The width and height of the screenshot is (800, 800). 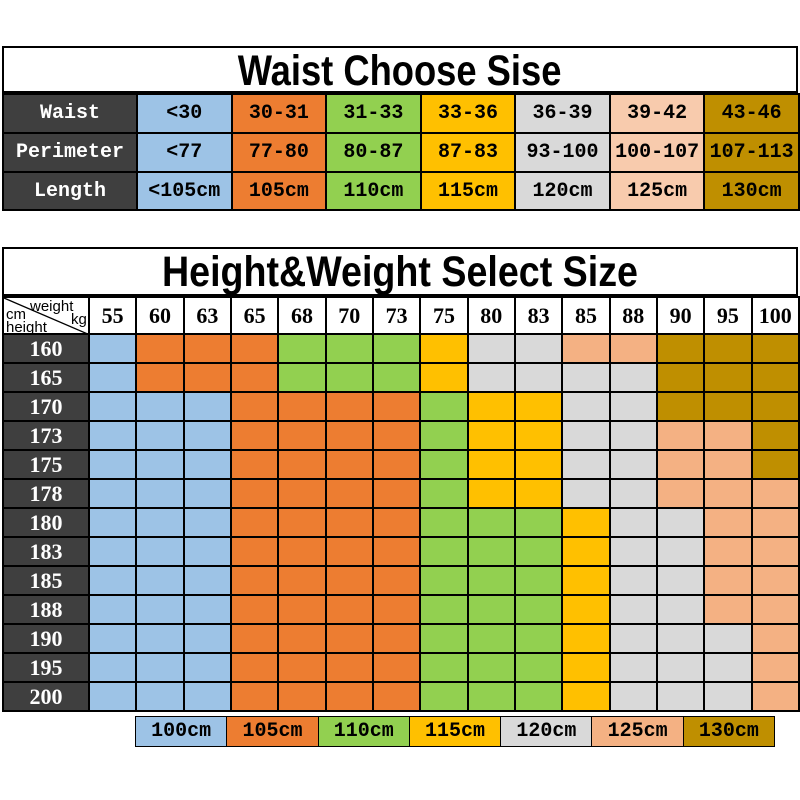 What do you see at coordinates (27, 326) in the screenshot?
I see `svg-text: height` at bounding box center [27, 326].